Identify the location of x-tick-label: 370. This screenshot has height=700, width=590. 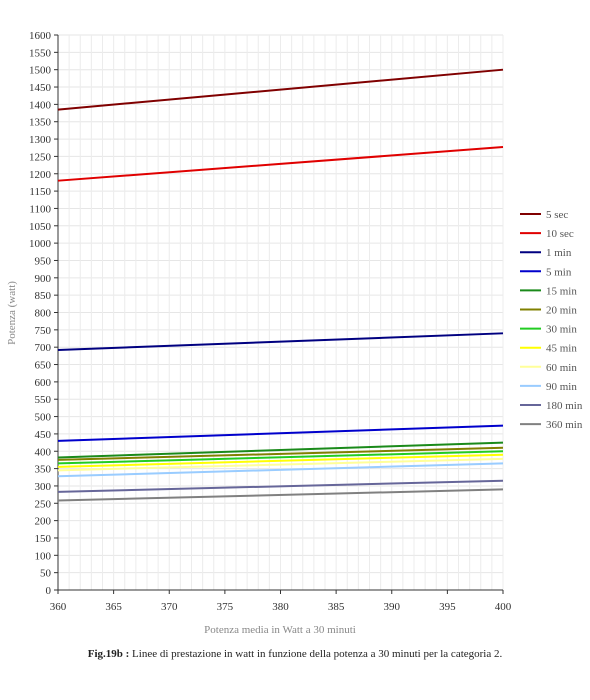
(169, 607).